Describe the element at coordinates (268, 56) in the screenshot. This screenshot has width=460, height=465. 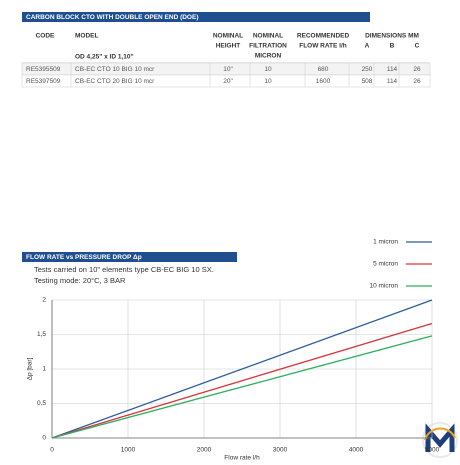
I see `column-header: MICRON` at that location.